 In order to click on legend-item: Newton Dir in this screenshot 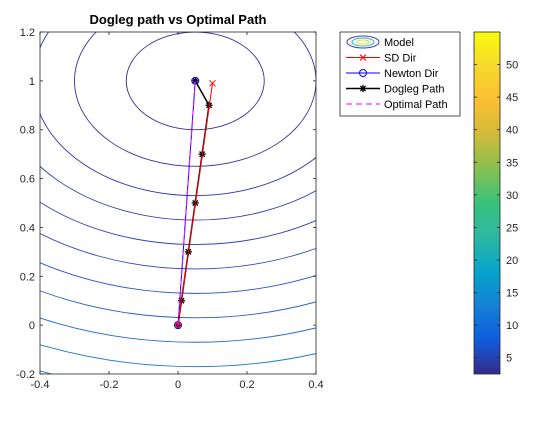, I will do `click(392, 74)`.